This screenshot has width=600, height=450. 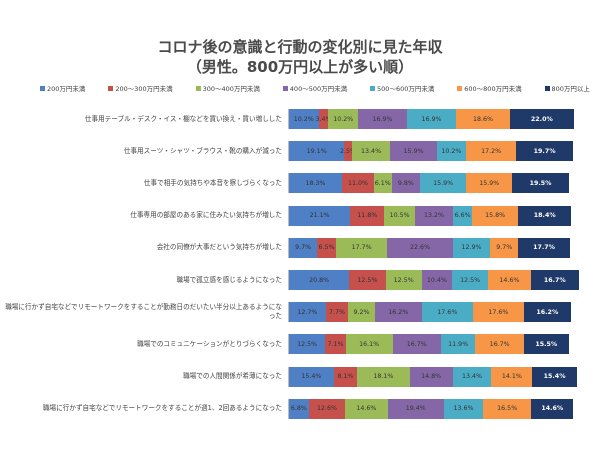 I want to click on value-label: 8.1%, so click(x=345, y=377).